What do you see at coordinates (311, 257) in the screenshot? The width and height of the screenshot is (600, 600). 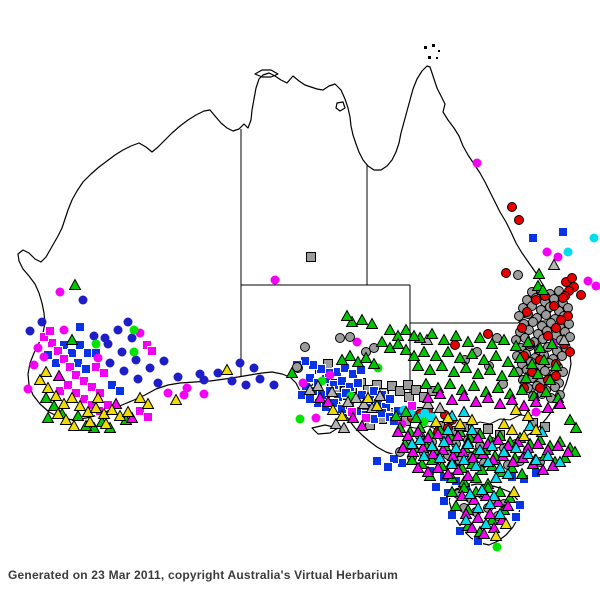 I see `grey-square-marker` at bounding box center [311, 257].